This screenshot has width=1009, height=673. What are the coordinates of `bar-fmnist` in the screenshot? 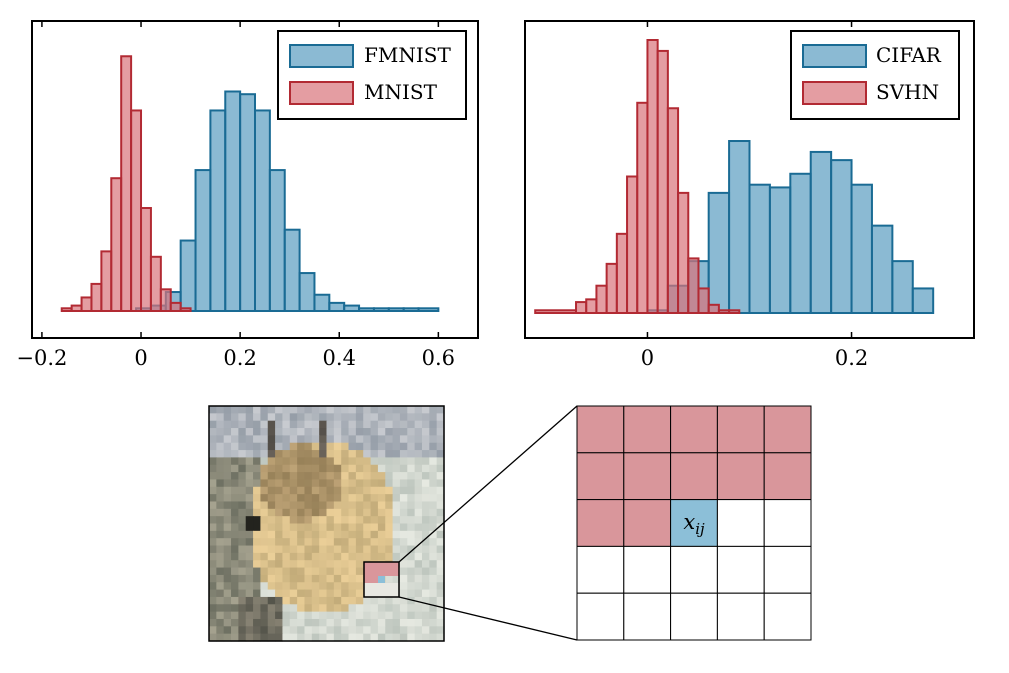 It's located at (366, 310).